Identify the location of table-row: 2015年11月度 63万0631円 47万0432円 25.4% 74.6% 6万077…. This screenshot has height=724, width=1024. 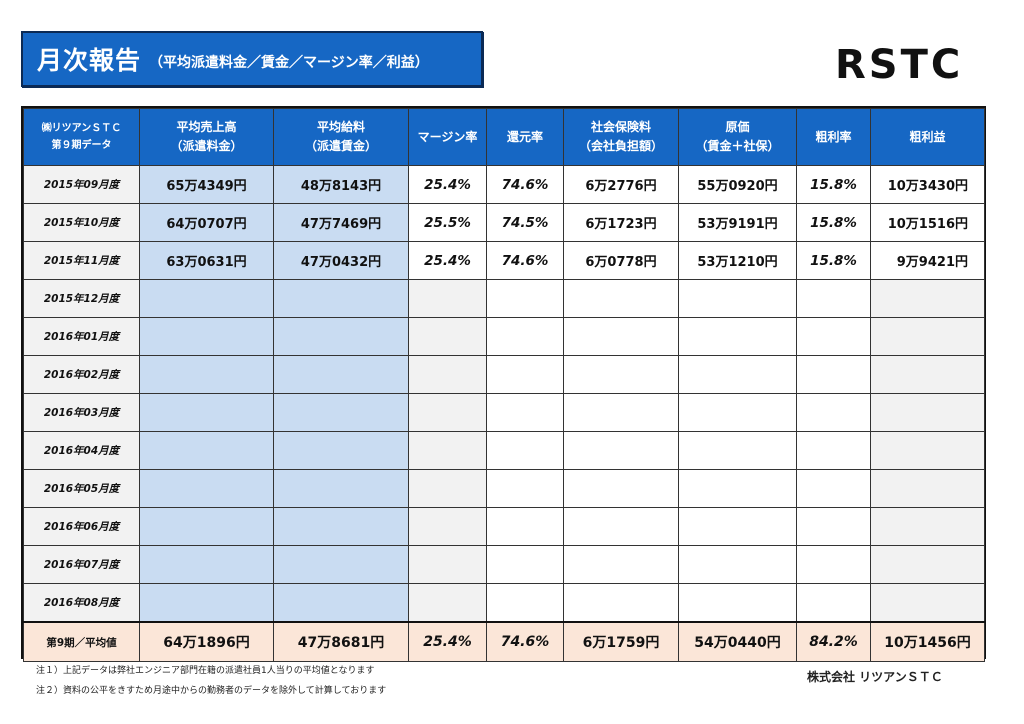
(504, 260).